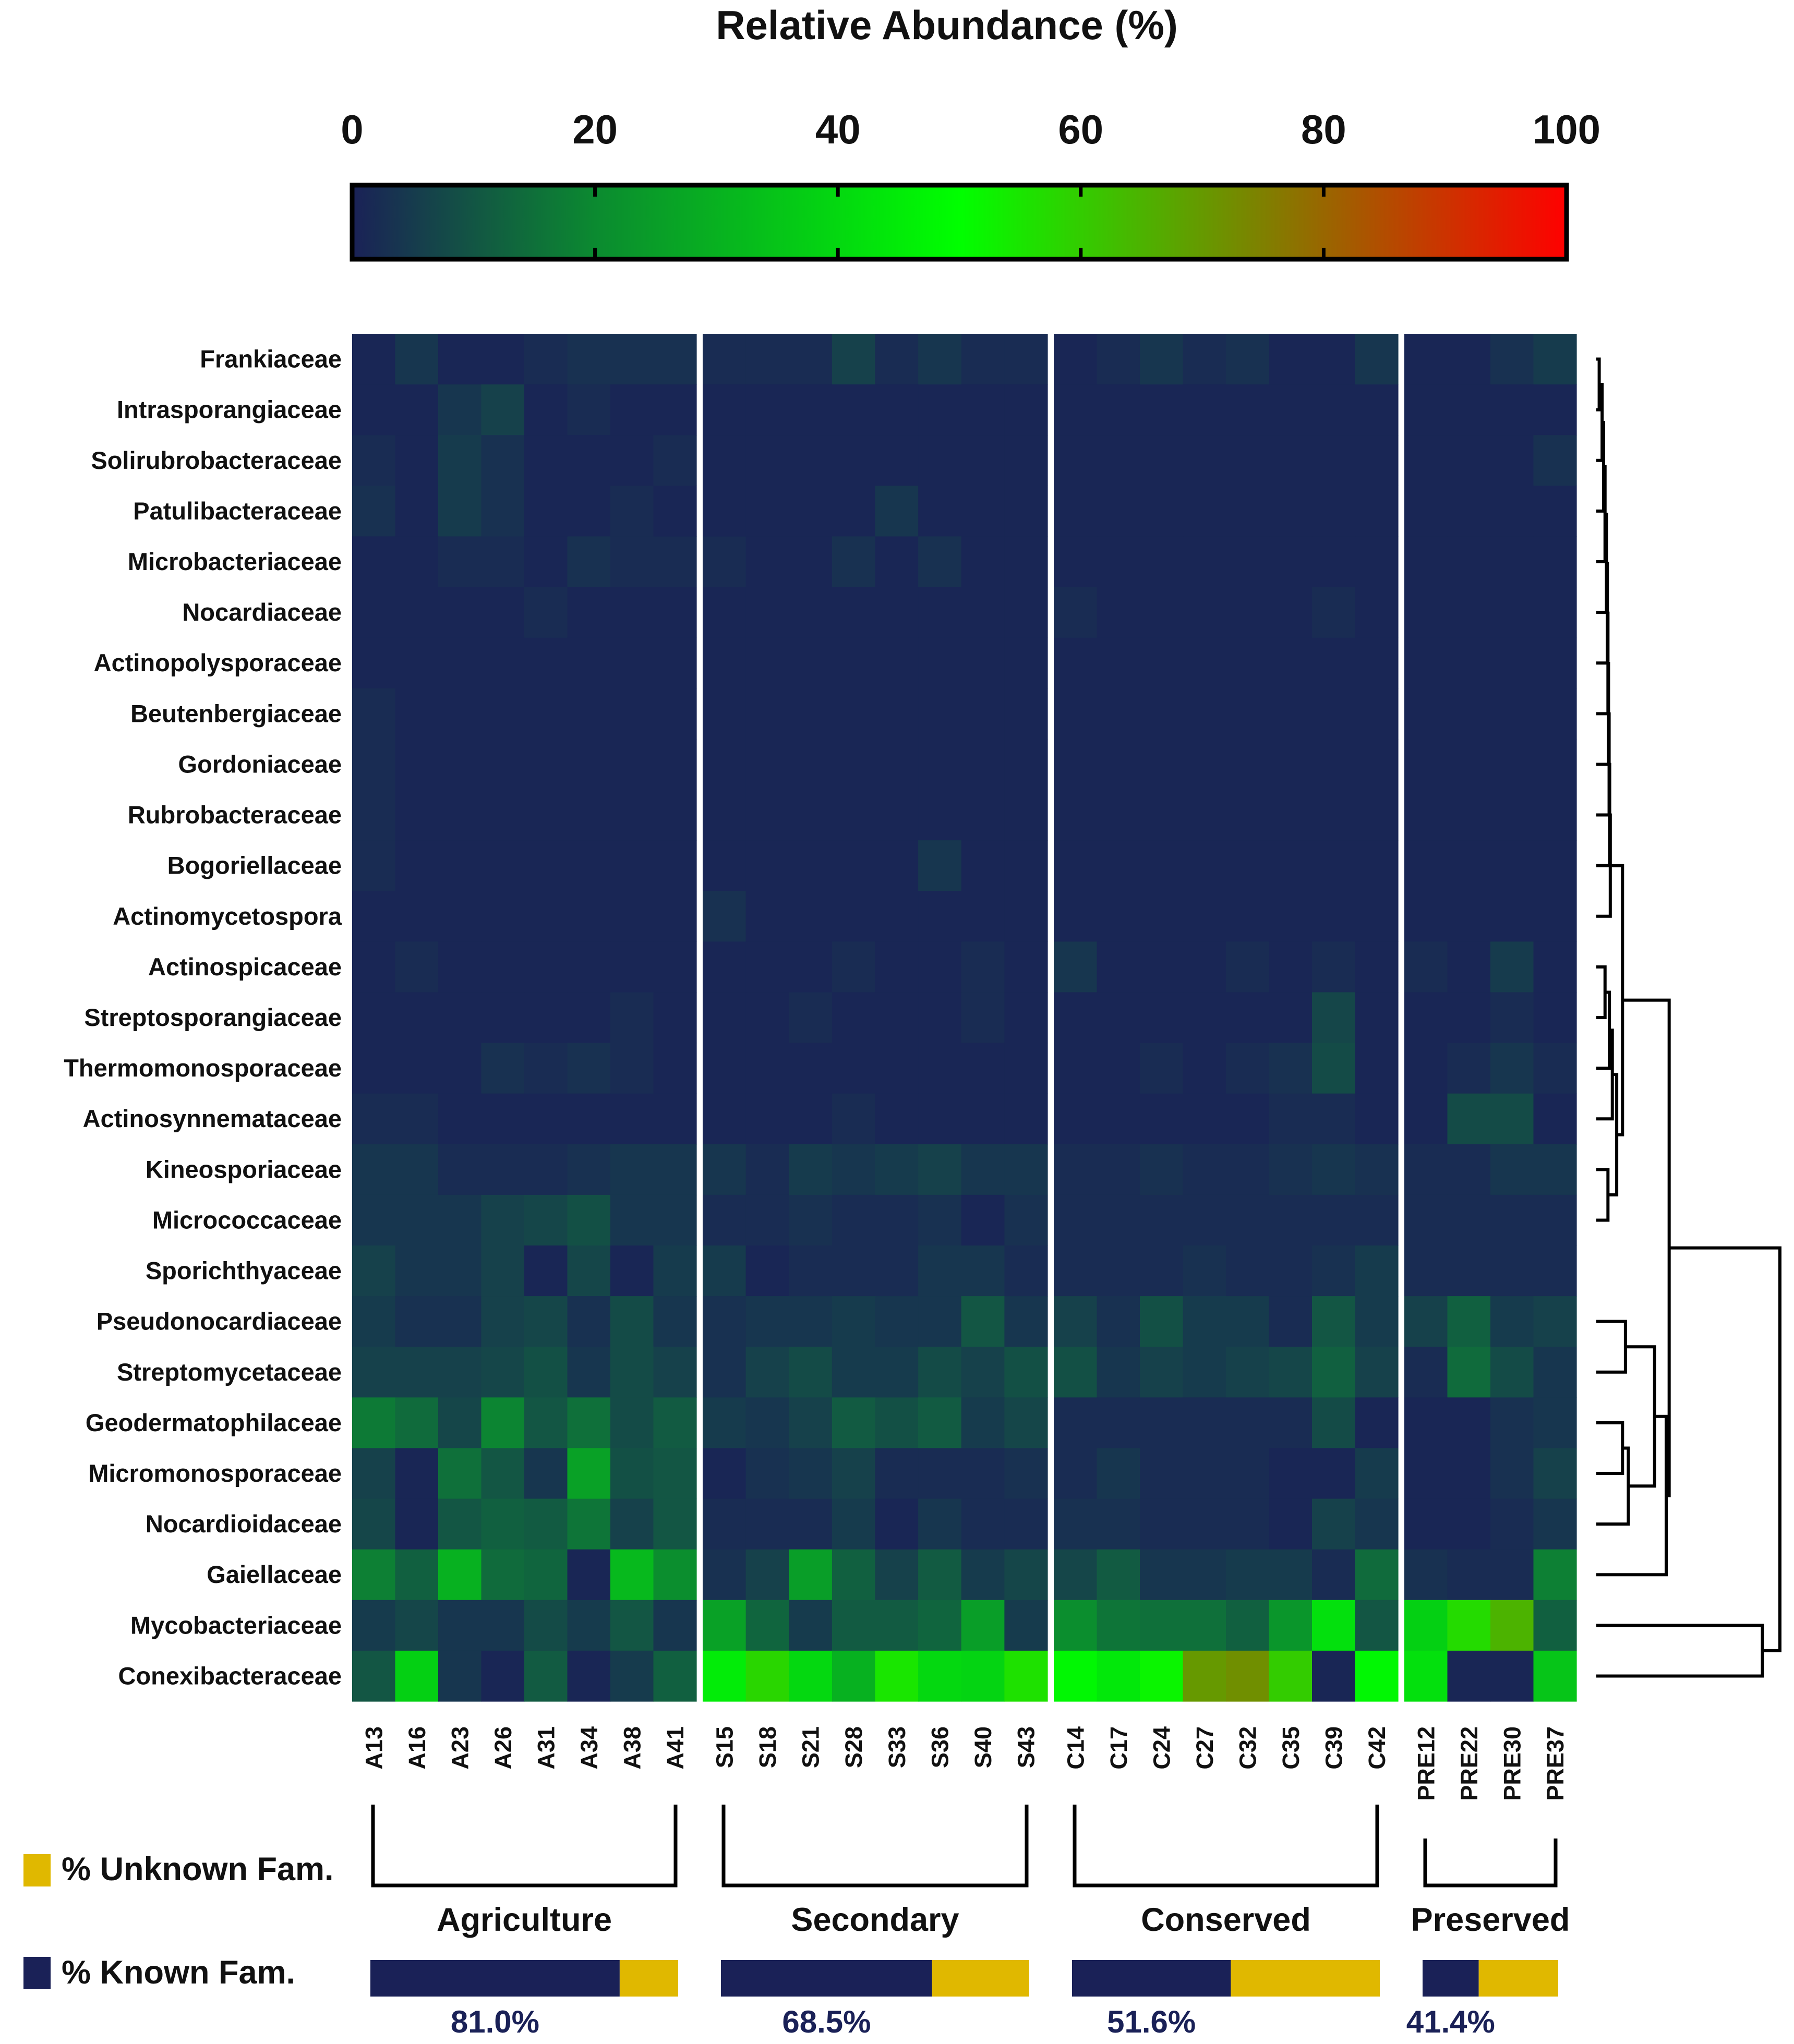 The image size is (1794, 2044). Describe the element at coordinates (1602, 563) in the screenshot. I see `dendrogram-branch` at that location.